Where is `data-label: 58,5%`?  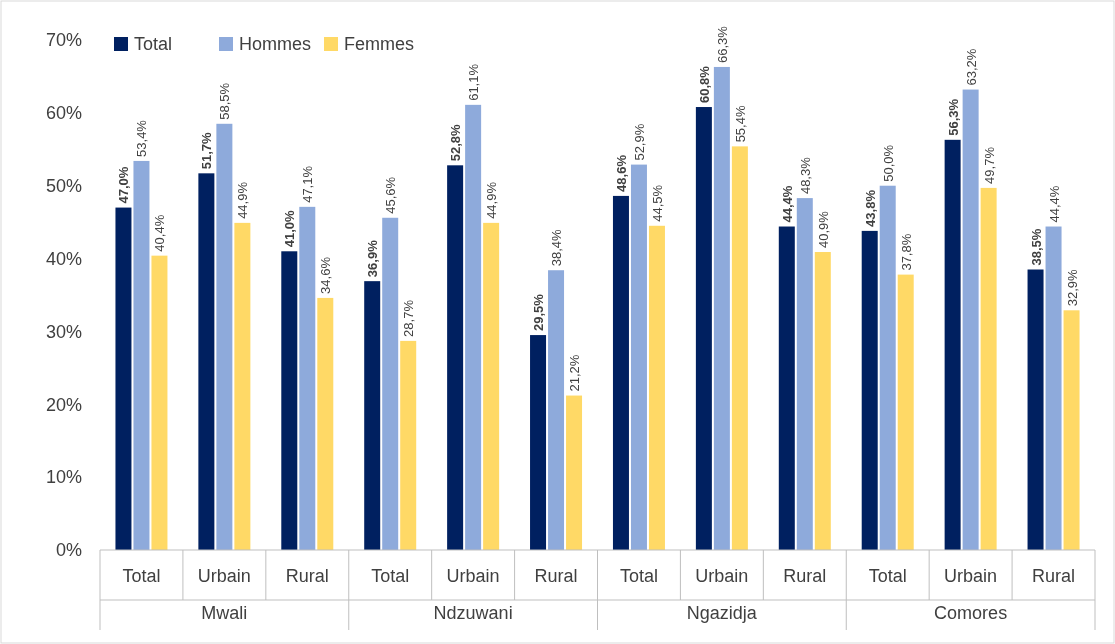 data-label: 58,5% is located at coordinates (225, 101).